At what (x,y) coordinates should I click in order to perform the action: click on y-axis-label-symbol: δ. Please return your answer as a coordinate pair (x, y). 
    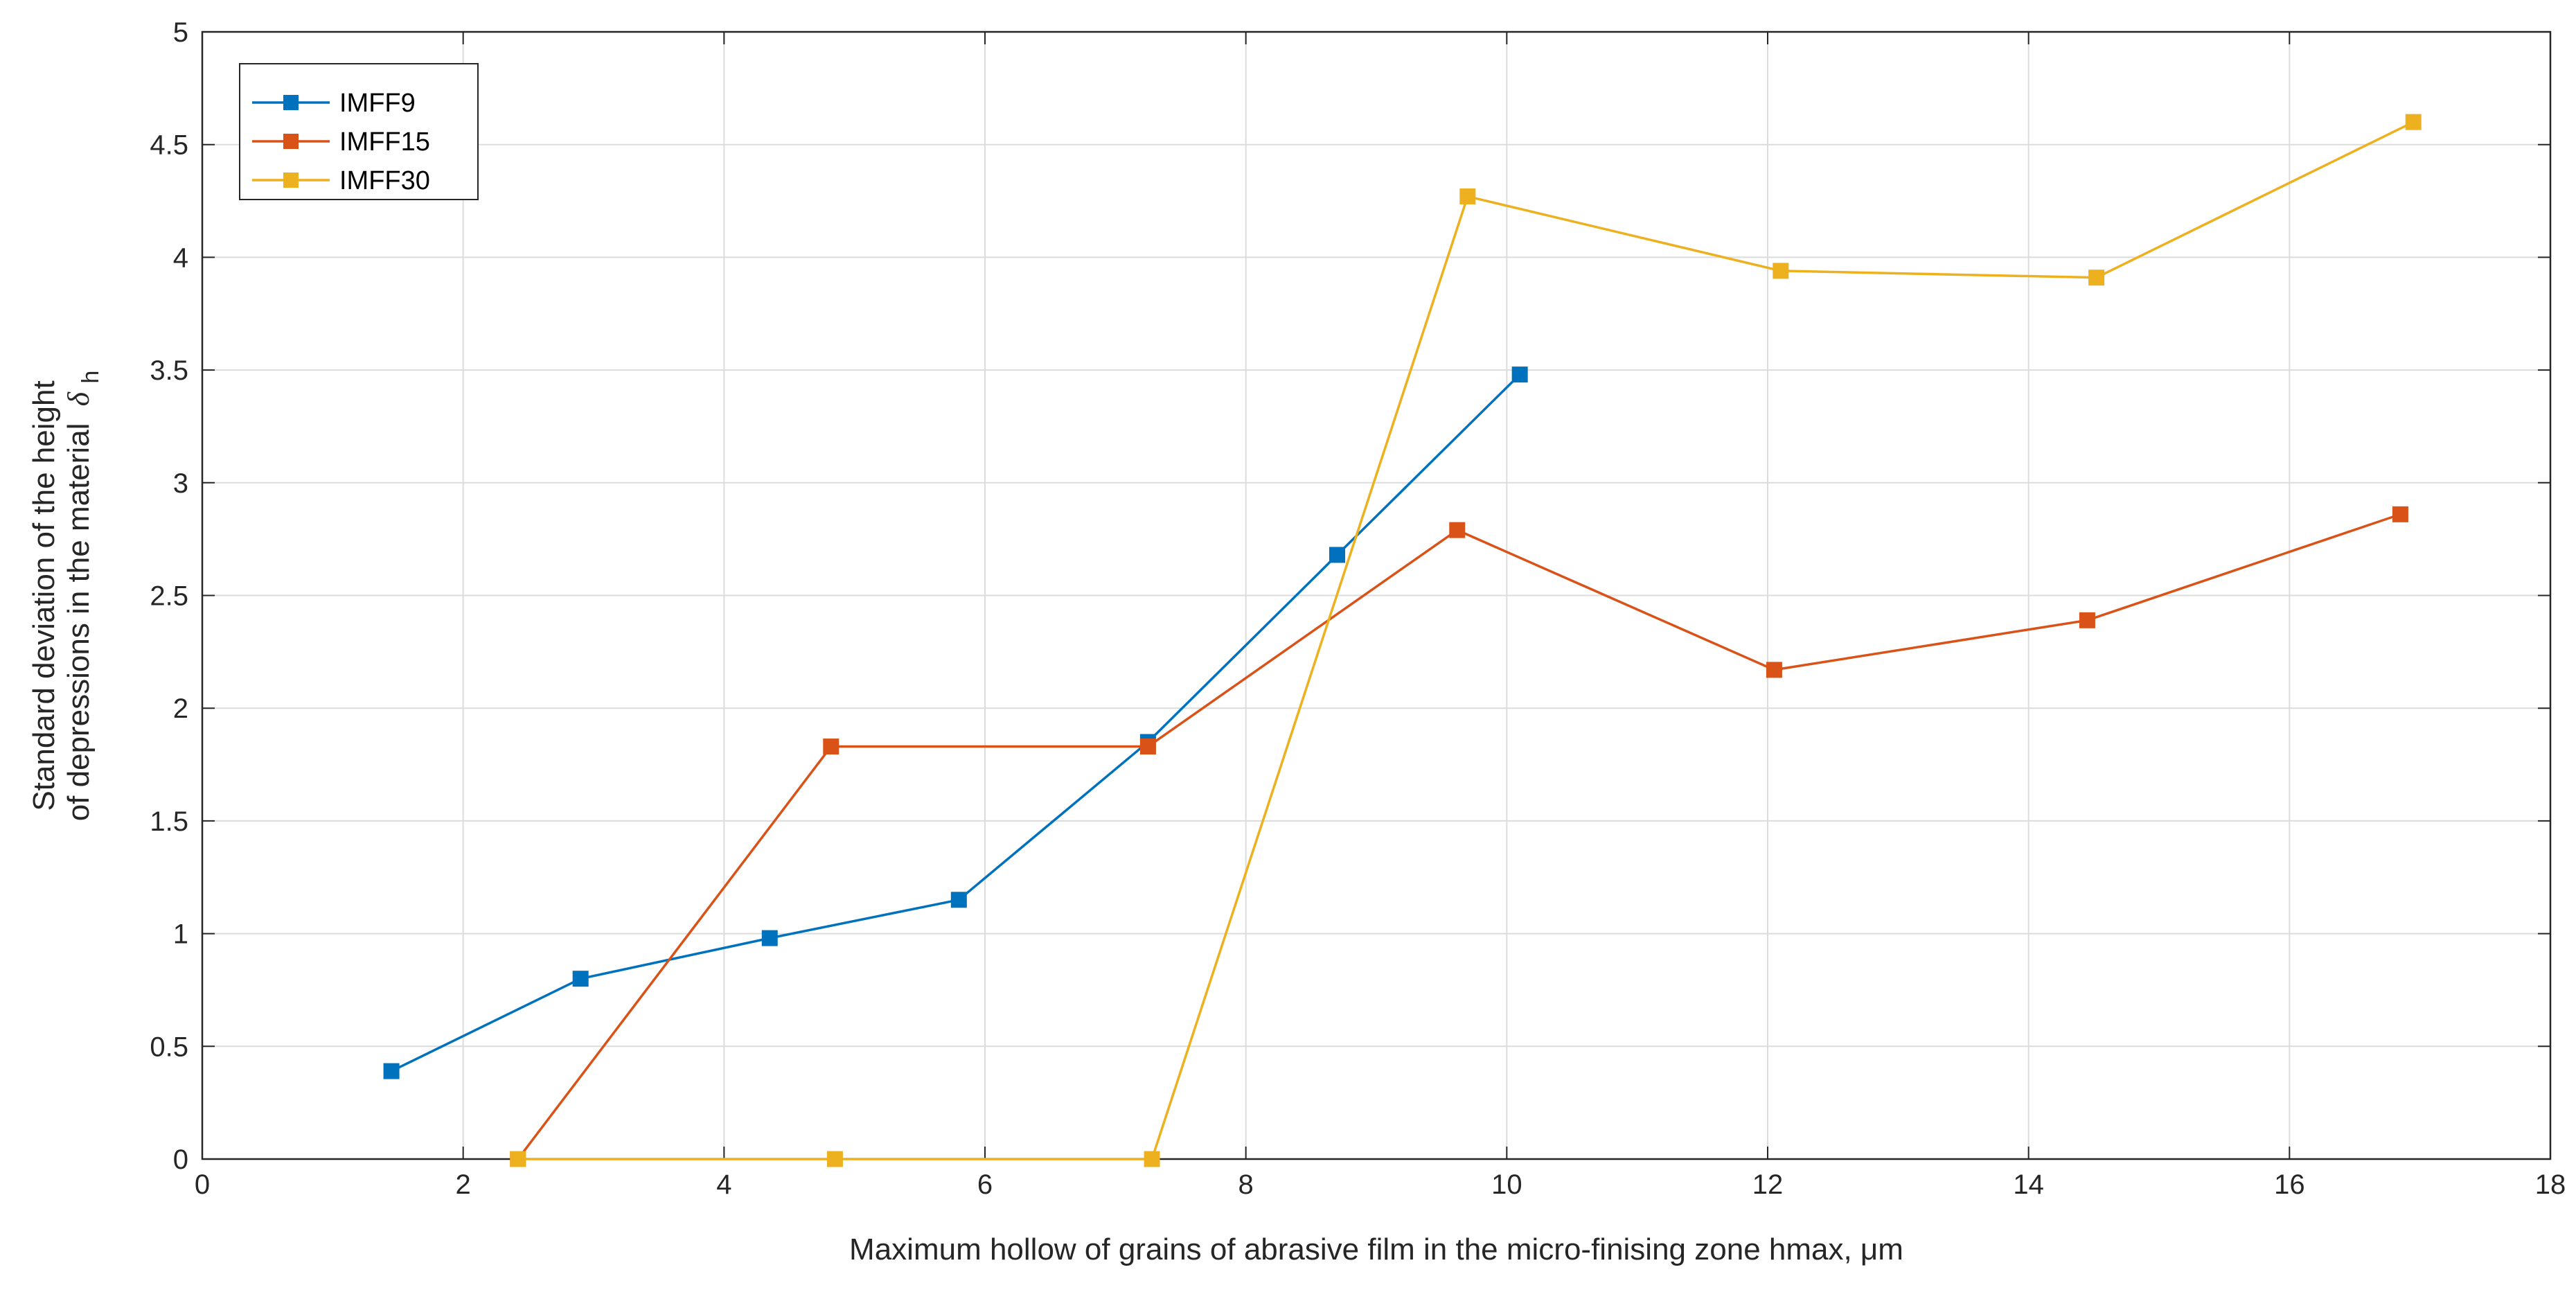
    Looking at the image, I should click on (79, 398).